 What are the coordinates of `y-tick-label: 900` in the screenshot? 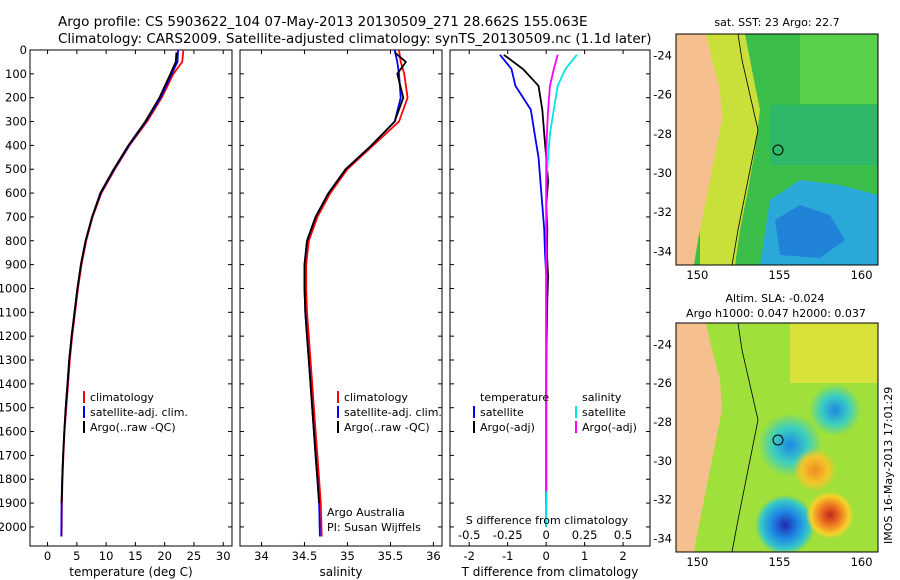 It's located at (16, 265).